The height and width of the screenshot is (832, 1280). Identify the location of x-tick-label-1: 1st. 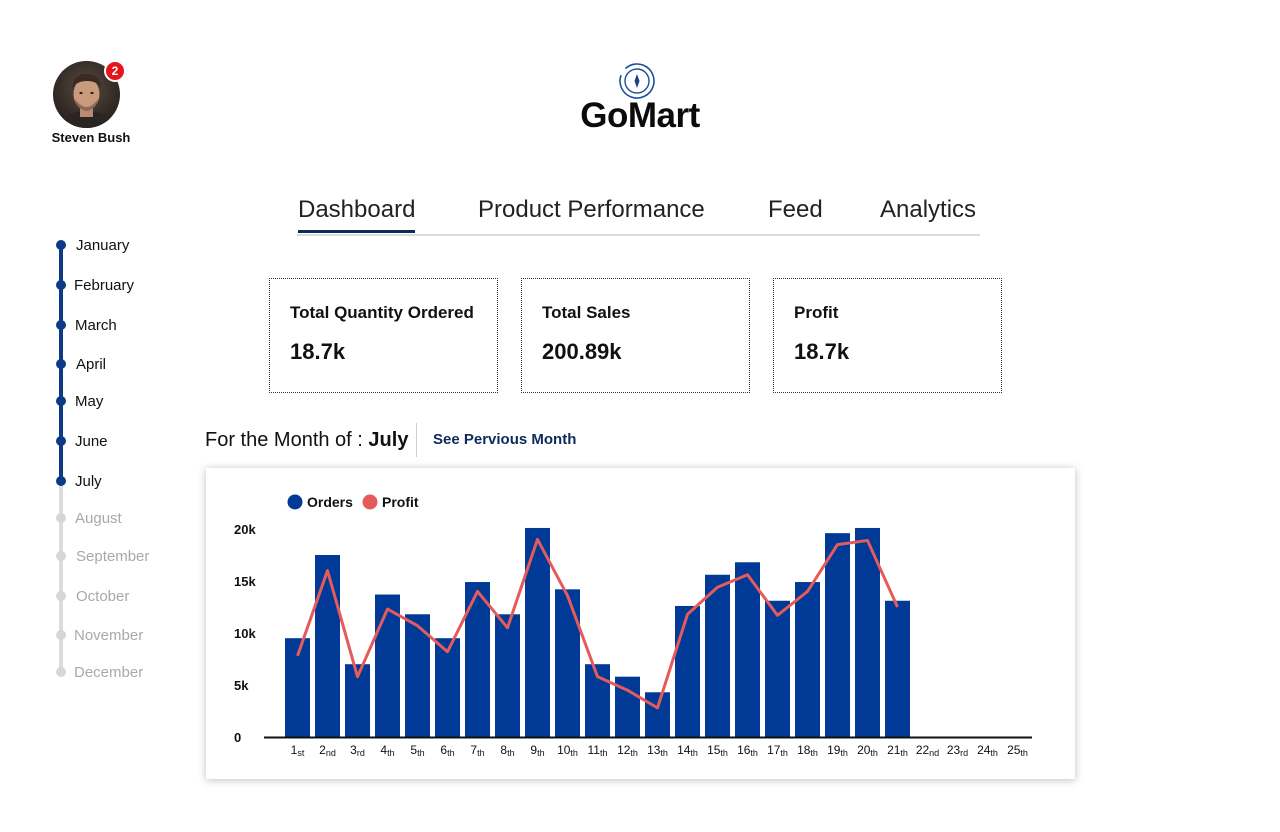
(298, 750).